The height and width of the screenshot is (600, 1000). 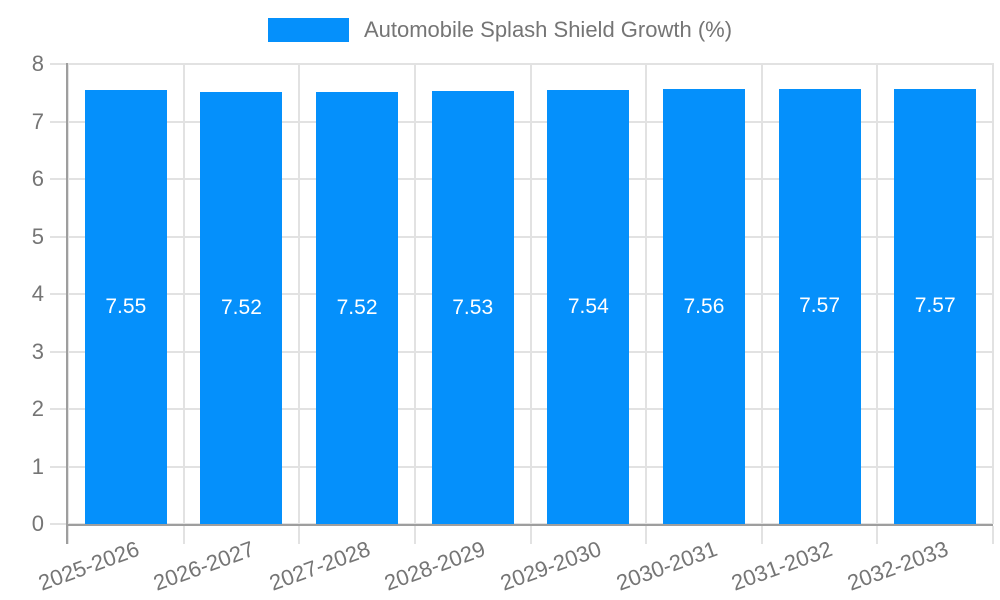 I want to click on y-axis-line, so click(x=67, y=303).